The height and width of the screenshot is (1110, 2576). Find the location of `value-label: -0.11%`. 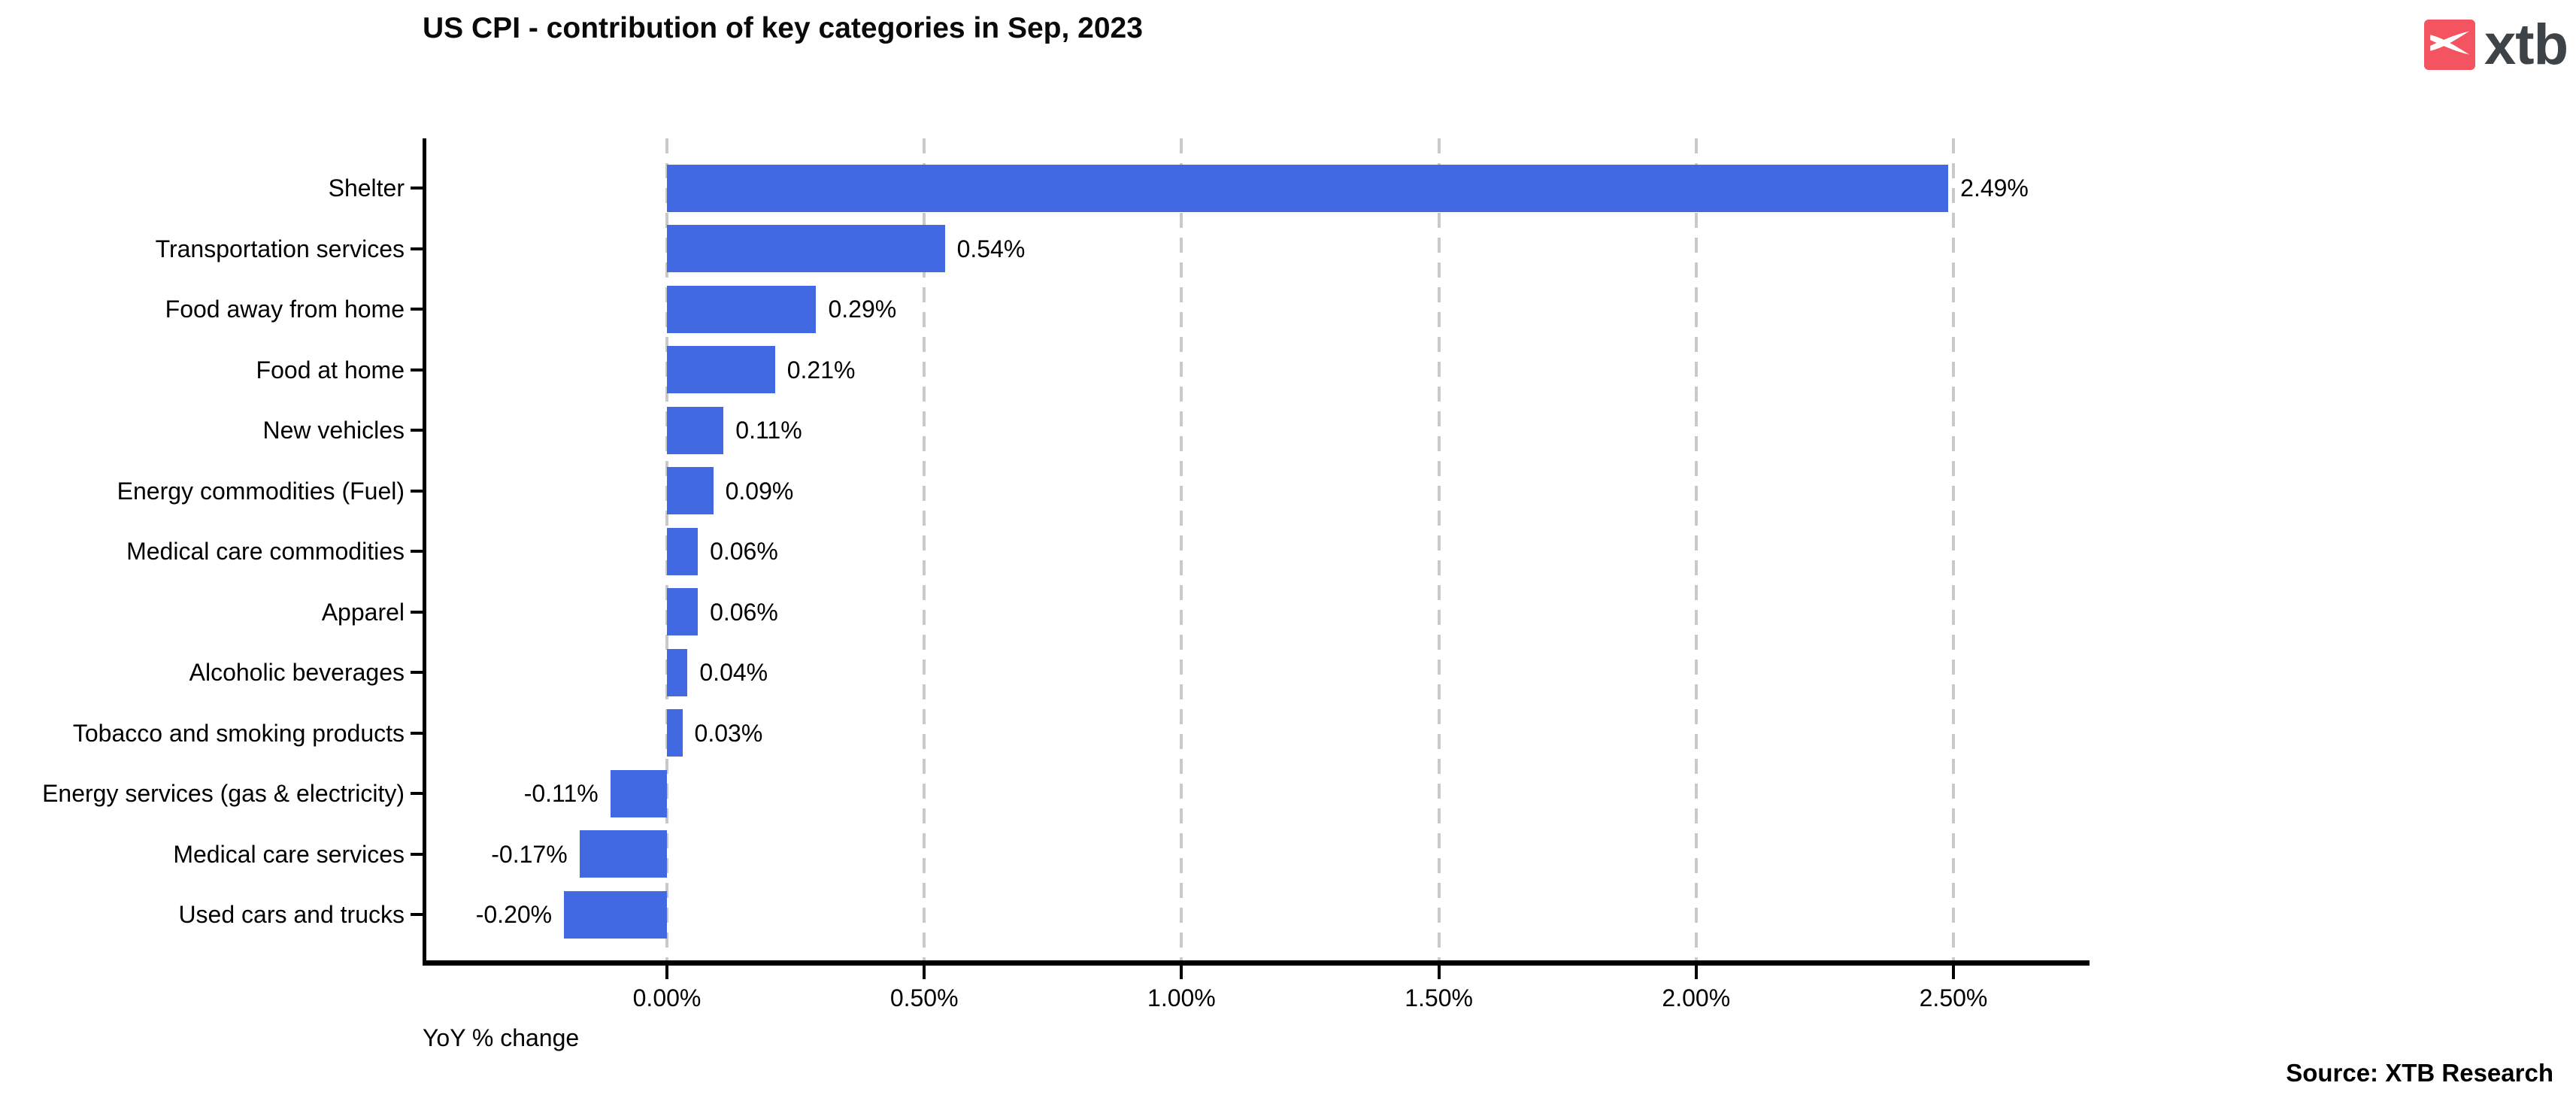

value-label: -0.11% is located at coordinates (561, 793).